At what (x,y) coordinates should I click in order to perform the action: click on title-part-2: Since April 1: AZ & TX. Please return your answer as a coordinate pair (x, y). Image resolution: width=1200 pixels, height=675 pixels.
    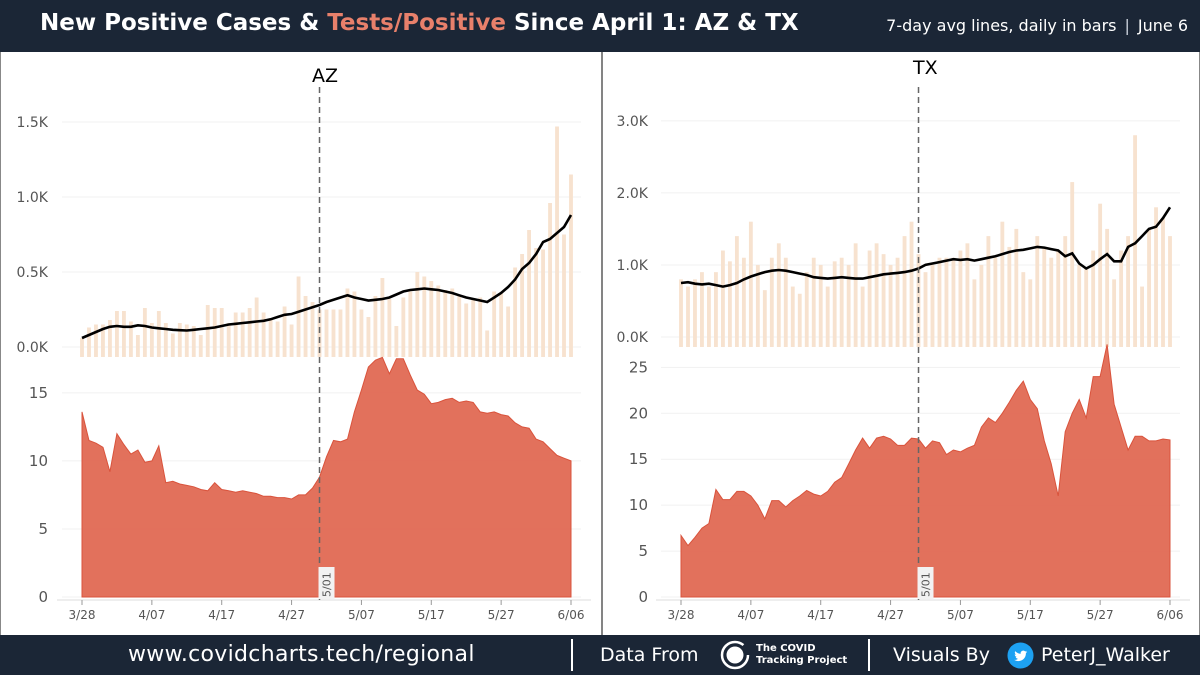
    Looking at the image, I should click on (652, 23).